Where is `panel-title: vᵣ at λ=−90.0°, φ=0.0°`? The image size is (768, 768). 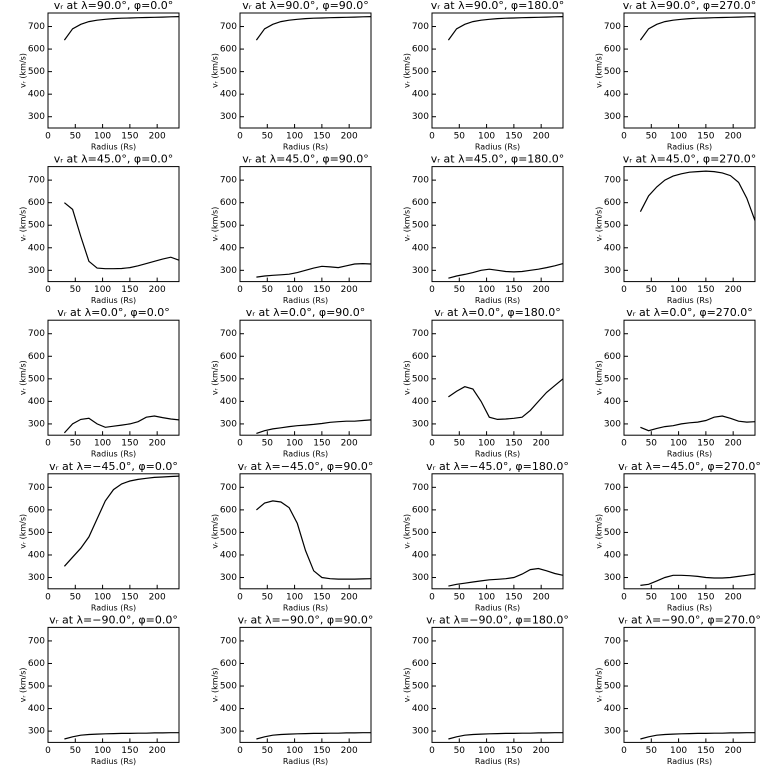
panel-title: vᵣ at λ=−90.0°, φ=0.0° is located at coordinates (113, 619).